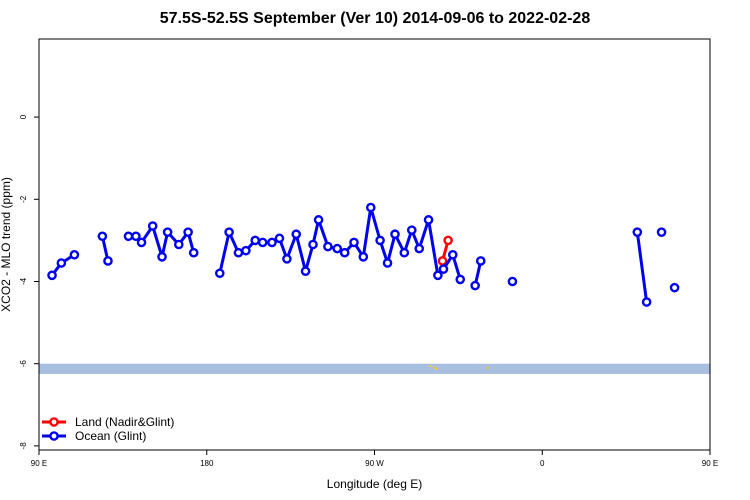 This screenshot has height=500, width=750. I want to click on legend: Land (Nadir&Glint)Ocean (Glint), so click(108, 429).